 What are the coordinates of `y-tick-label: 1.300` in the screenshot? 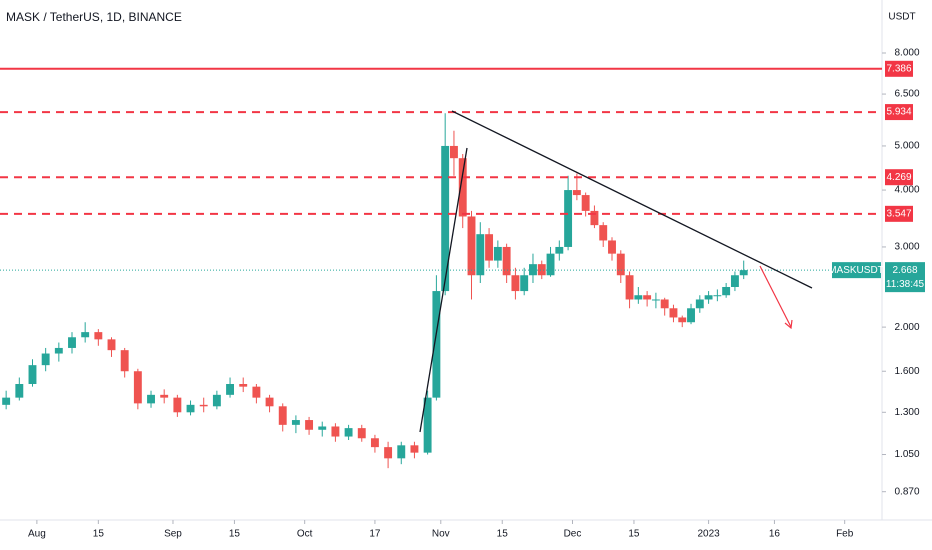 It's located at (906, 412).